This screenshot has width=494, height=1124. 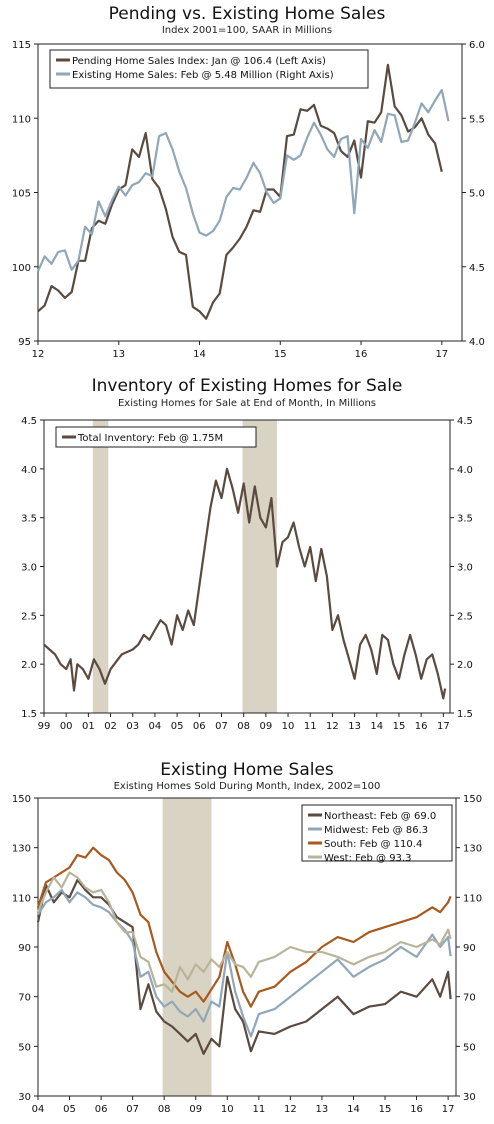 I want to click on y-tick-label-left: 2.5, so click(x=29, y=616).